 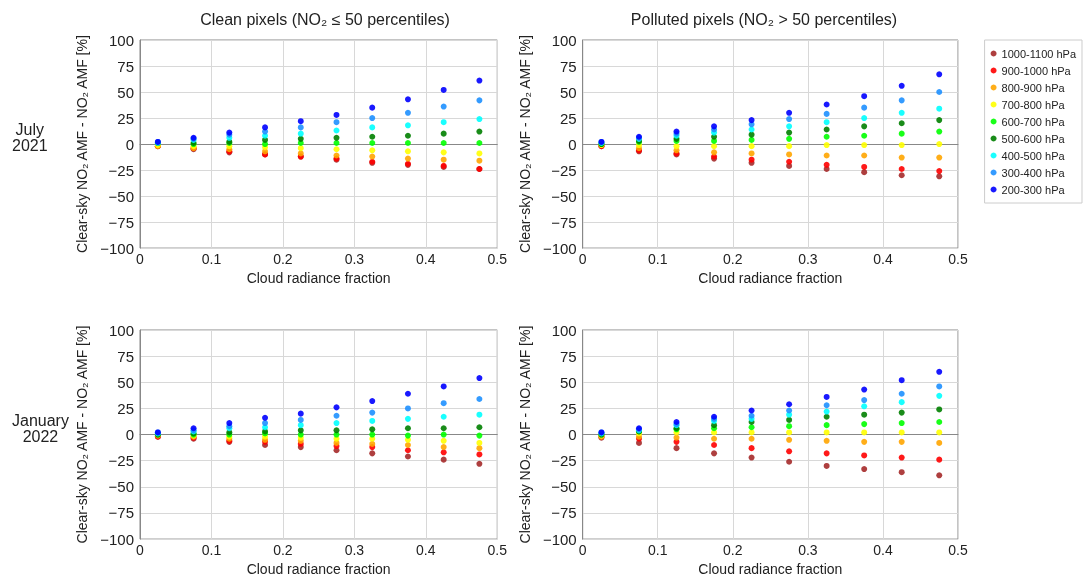 I want to click on legend-label: 300-400 hPa, so click(x=1033, y=172).